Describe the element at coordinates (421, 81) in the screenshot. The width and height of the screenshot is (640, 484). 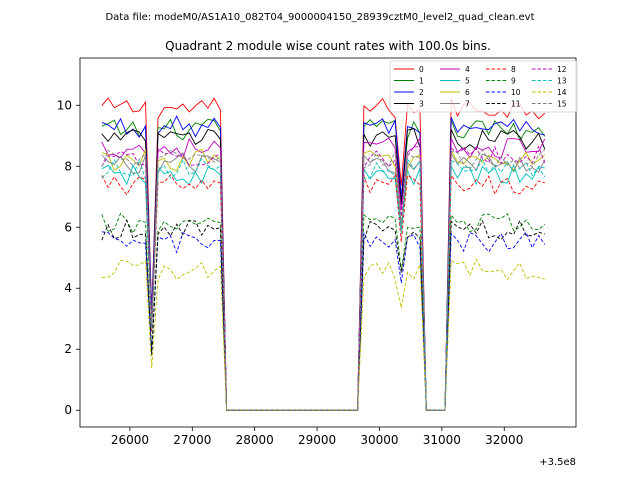
I see `legend-label-1: 1` at that location.